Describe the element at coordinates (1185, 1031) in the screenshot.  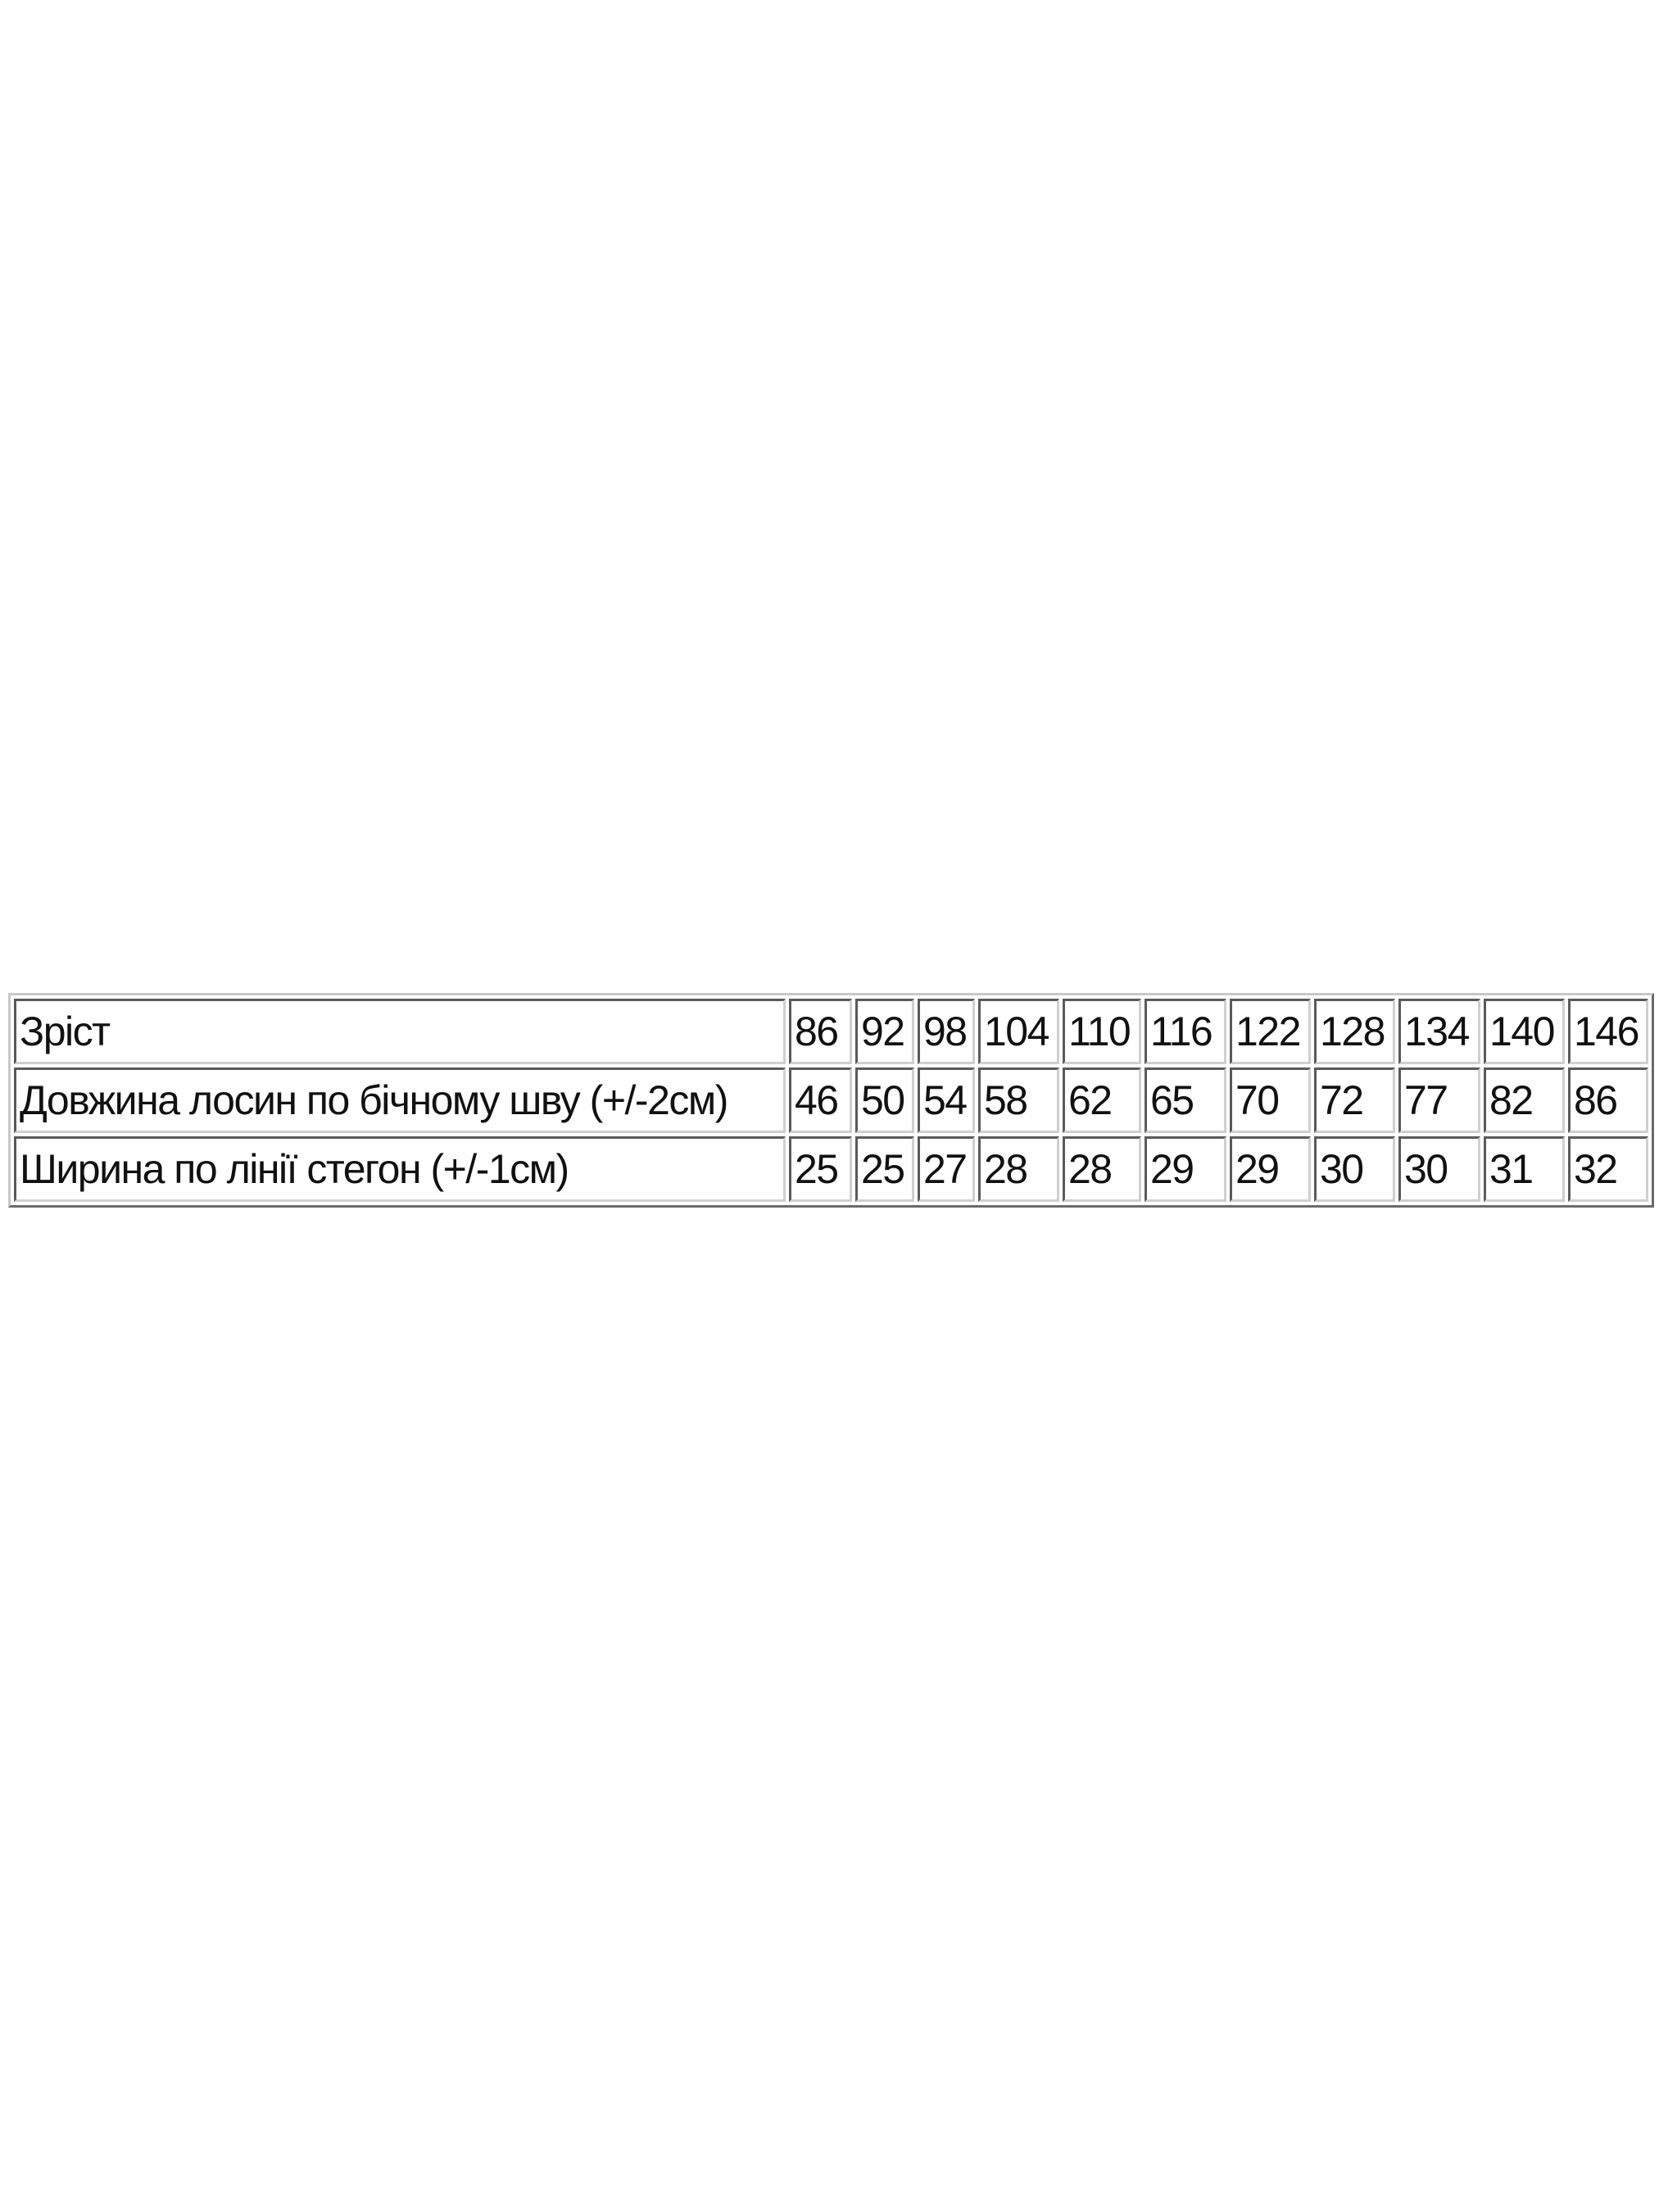
I see `table-cell: 116` at that location.